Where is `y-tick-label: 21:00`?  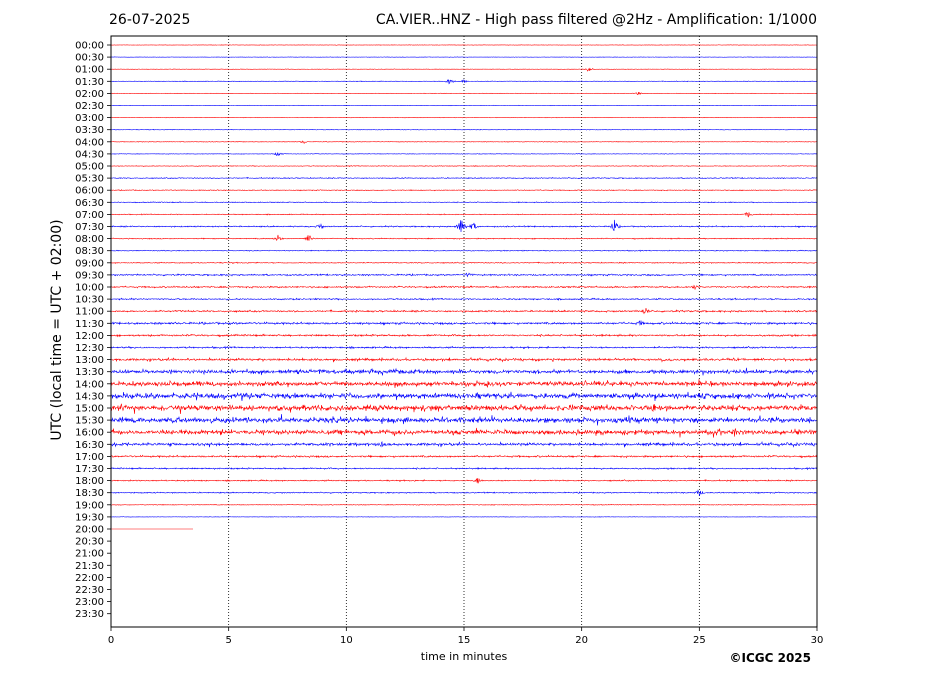
y-tick-label: 21:00 is located at coordinates (89, 554).